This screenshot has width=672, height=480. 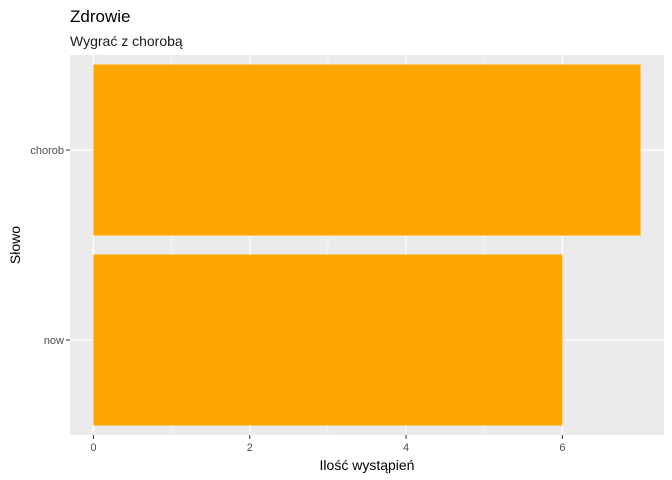 What do you see at coordinates (406, 448) in the screenshot?
I see `x-tick-label: 4` at bounding box center [406, 448].